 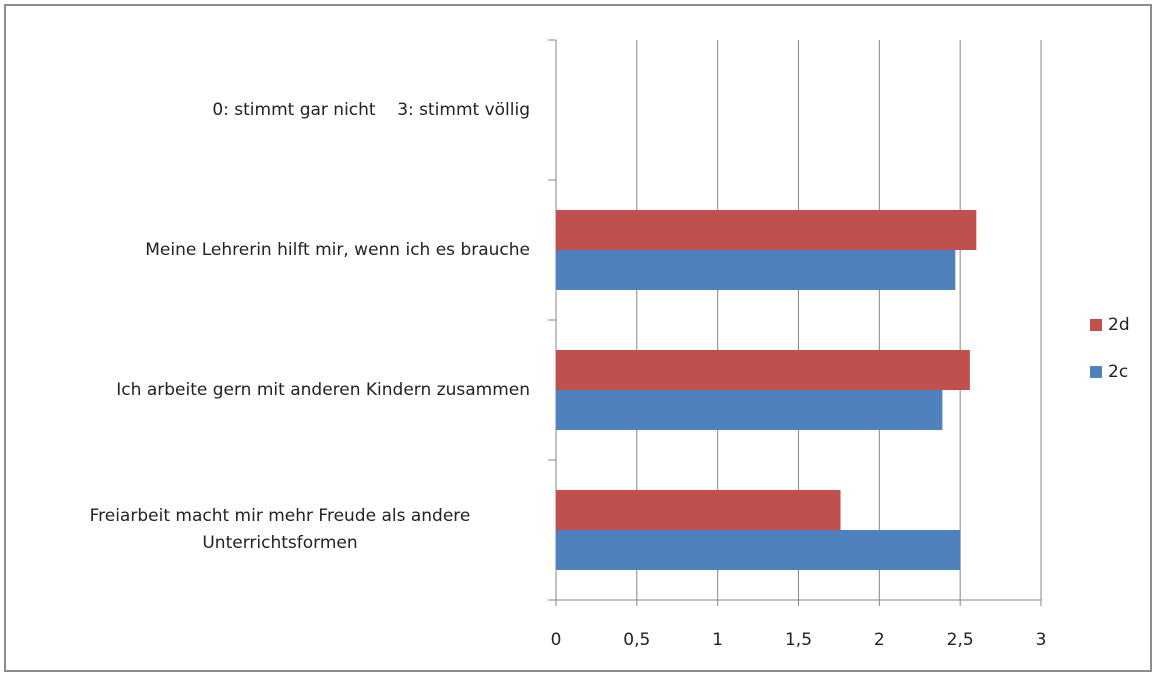 I want to click on x-tick-label: 0, so click(x=556, y=640).